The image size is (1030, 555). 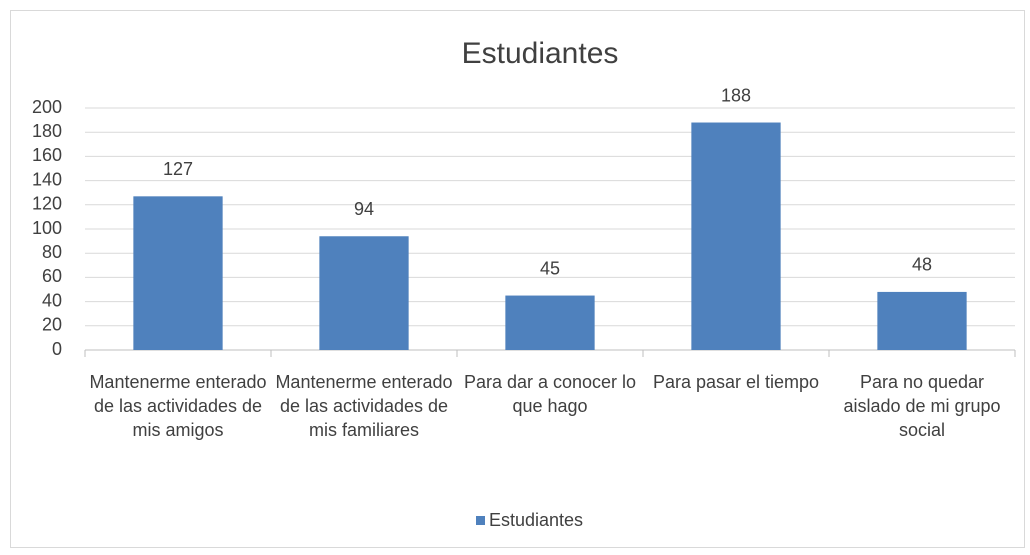 I want to click on y-tick-label: 80, so click(x=52, y=252).